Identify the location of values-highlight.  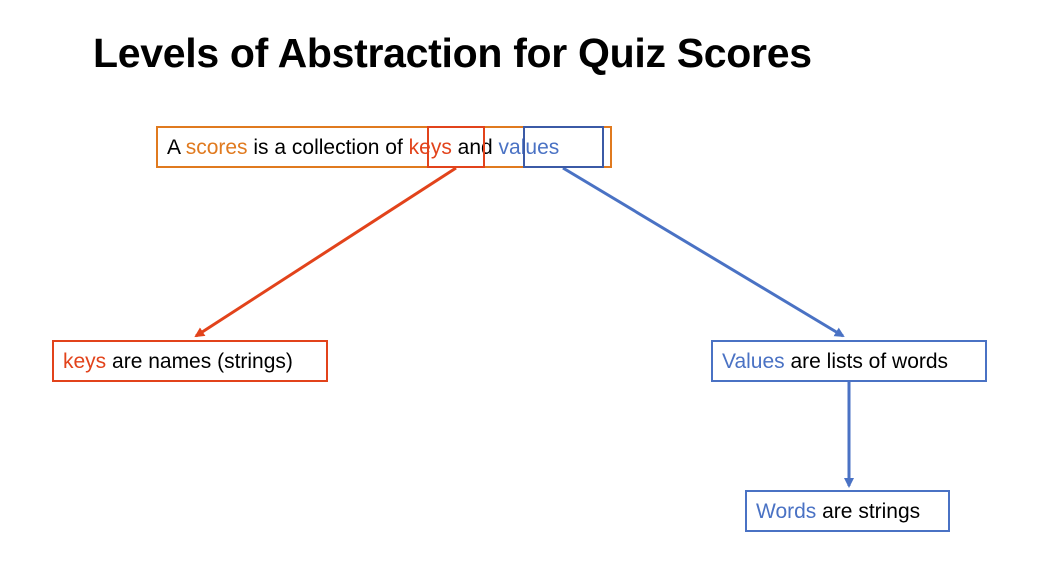
(563, 147).